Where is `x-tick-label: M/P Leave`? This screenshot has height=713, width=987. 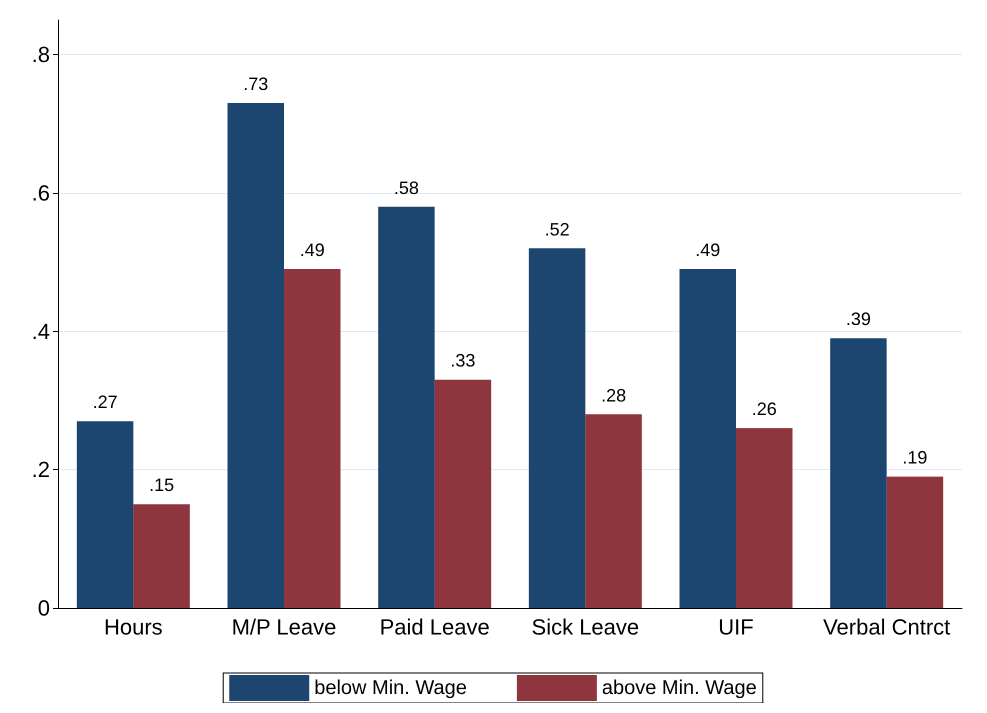
x-tick-label: M/P Leave is located at coordinates (284, 627).